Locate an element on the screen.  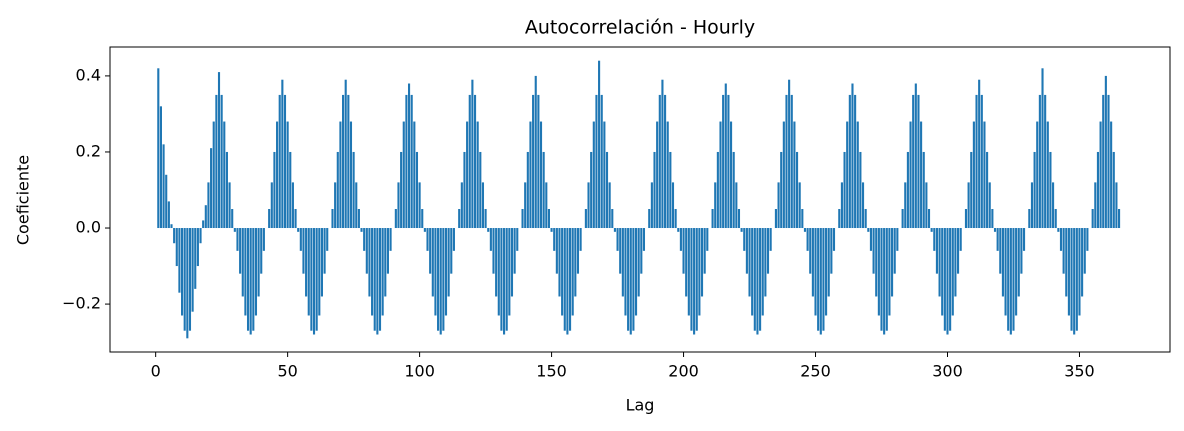
y-axis-label: Coeficiente is located at coordinates (23, 200).